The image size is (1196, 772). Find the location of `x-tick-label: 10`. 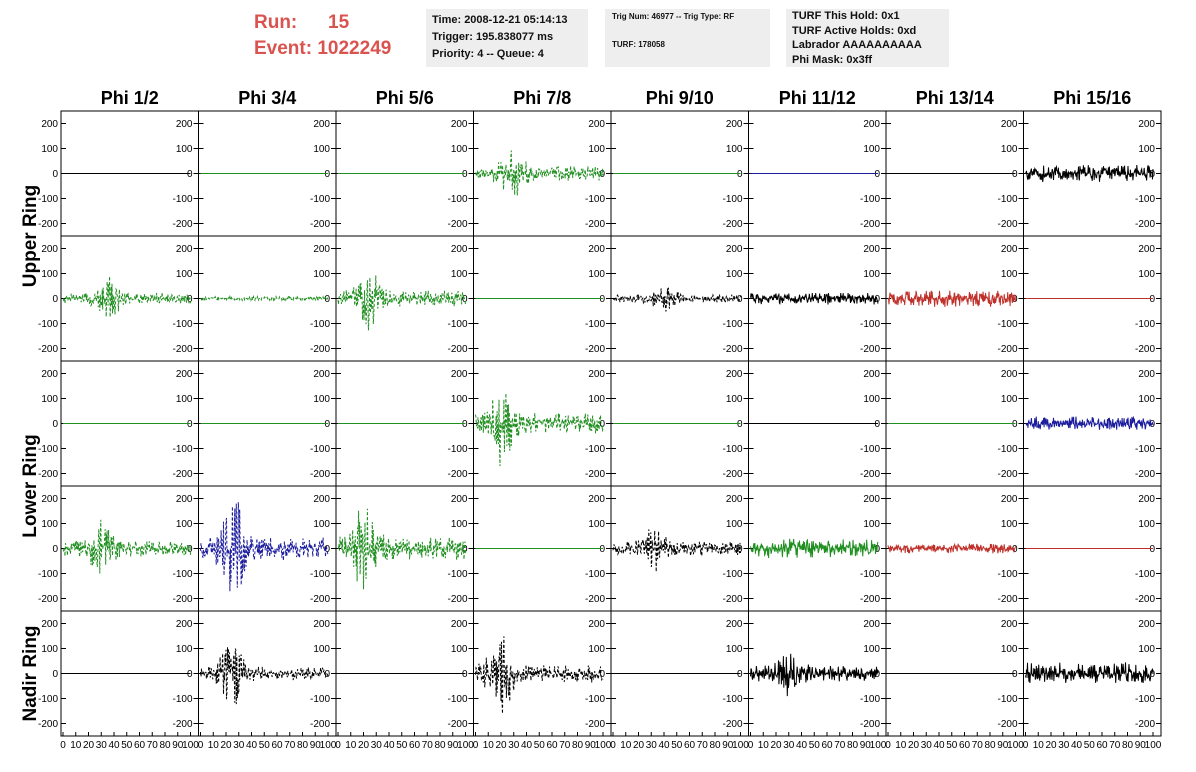

x-tick-label: 10 is located at coordinates (76, 745).